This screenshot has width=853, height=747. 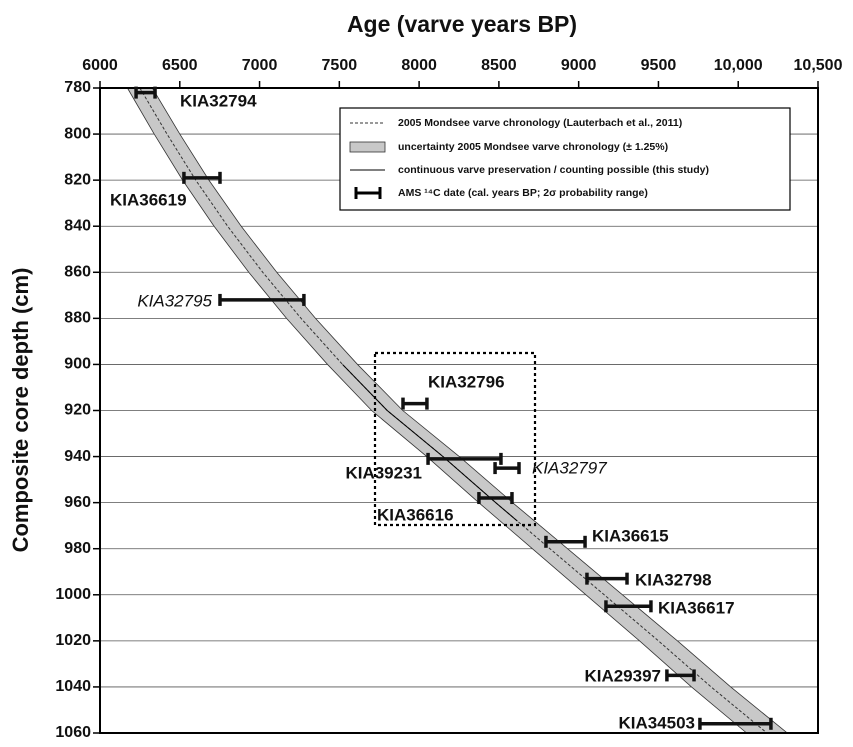 I want to click on chart-title: Age (varve years BP), so click(x=462, y=24).